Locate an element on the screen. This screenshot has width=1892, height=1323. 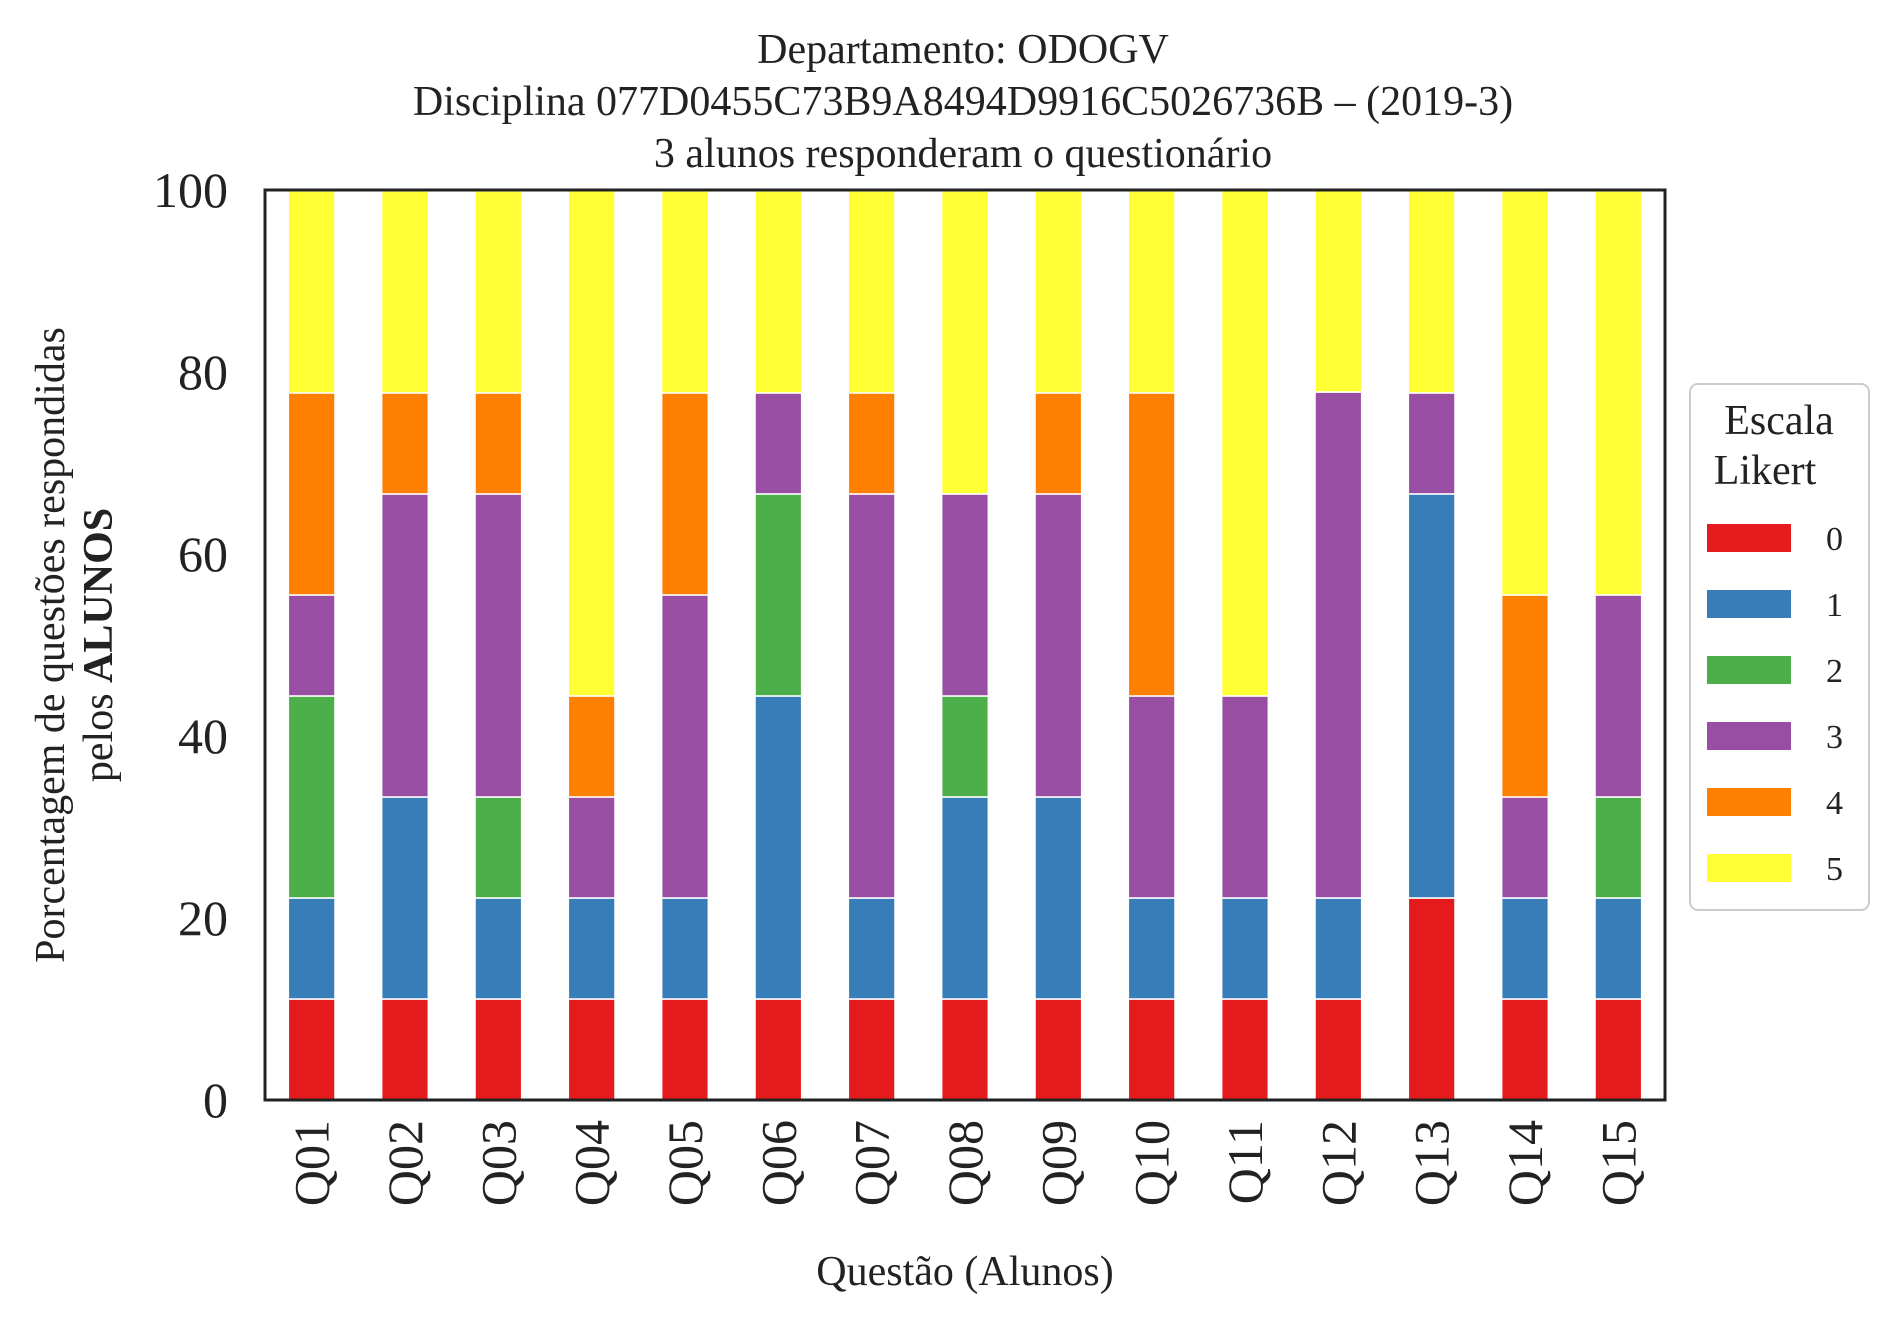
y-axis-label-bold: ALUNOS is located at coordinates (99, 595).